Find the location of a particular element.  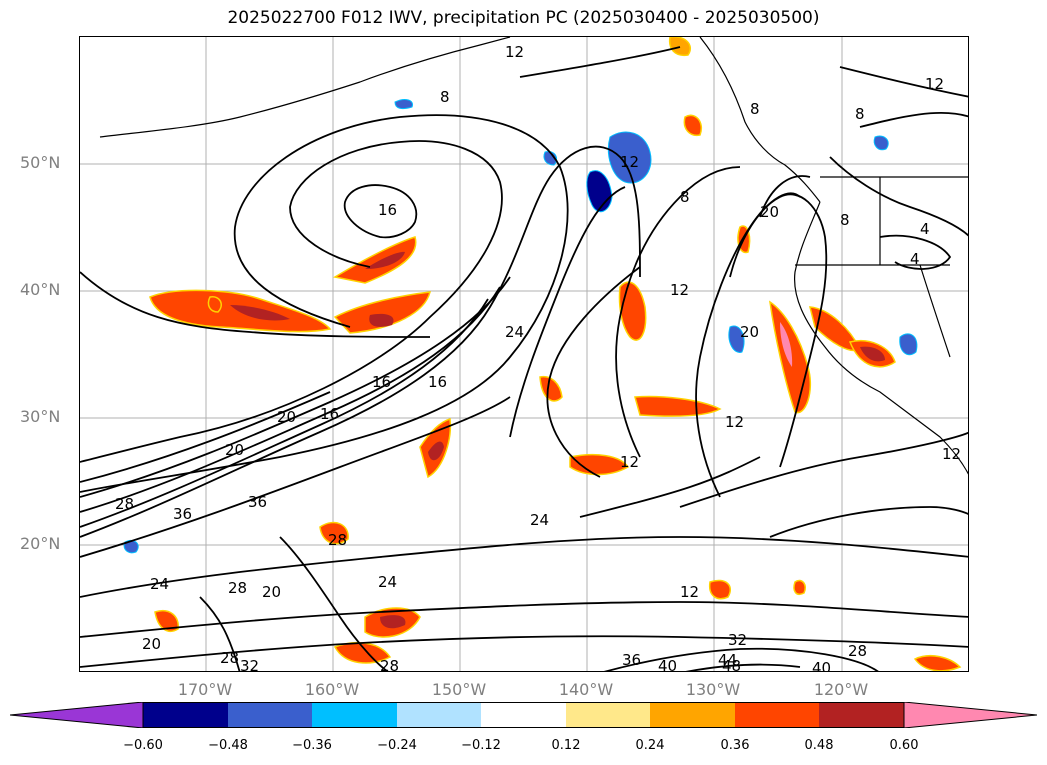

colorbar-tick-label: 0.12 is located at coordinates (566, 745).